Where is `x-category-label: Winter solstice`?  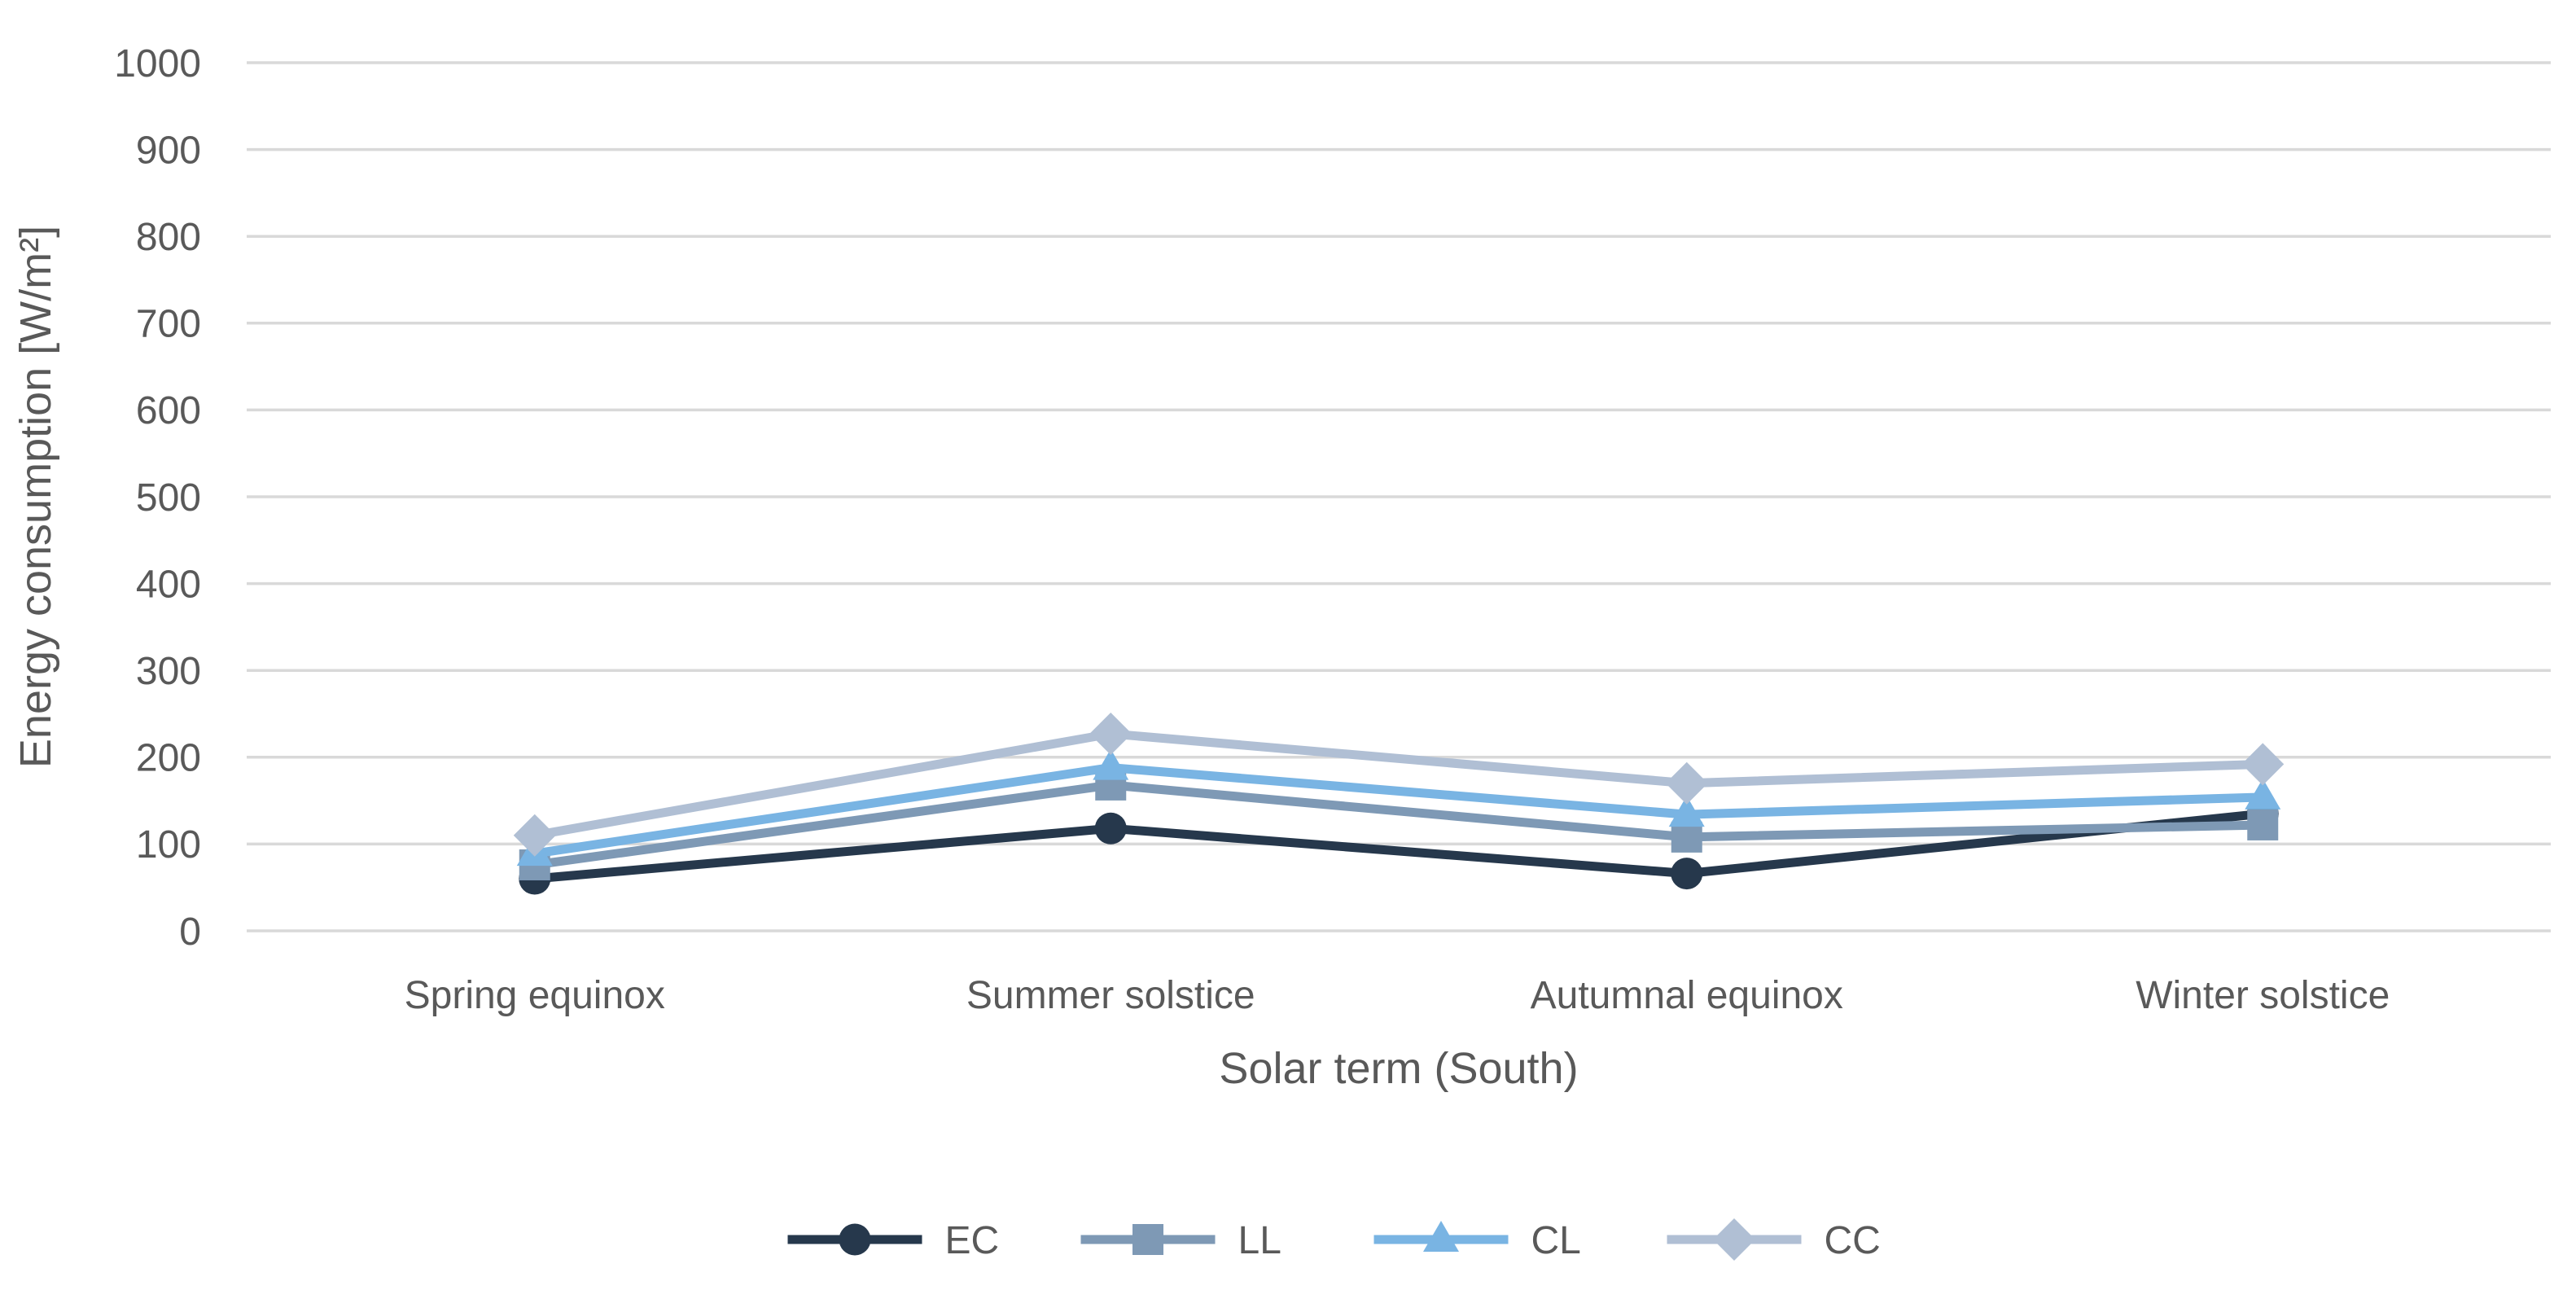 x-category-label: Winter solstice is located at coordinates (2263, 996).